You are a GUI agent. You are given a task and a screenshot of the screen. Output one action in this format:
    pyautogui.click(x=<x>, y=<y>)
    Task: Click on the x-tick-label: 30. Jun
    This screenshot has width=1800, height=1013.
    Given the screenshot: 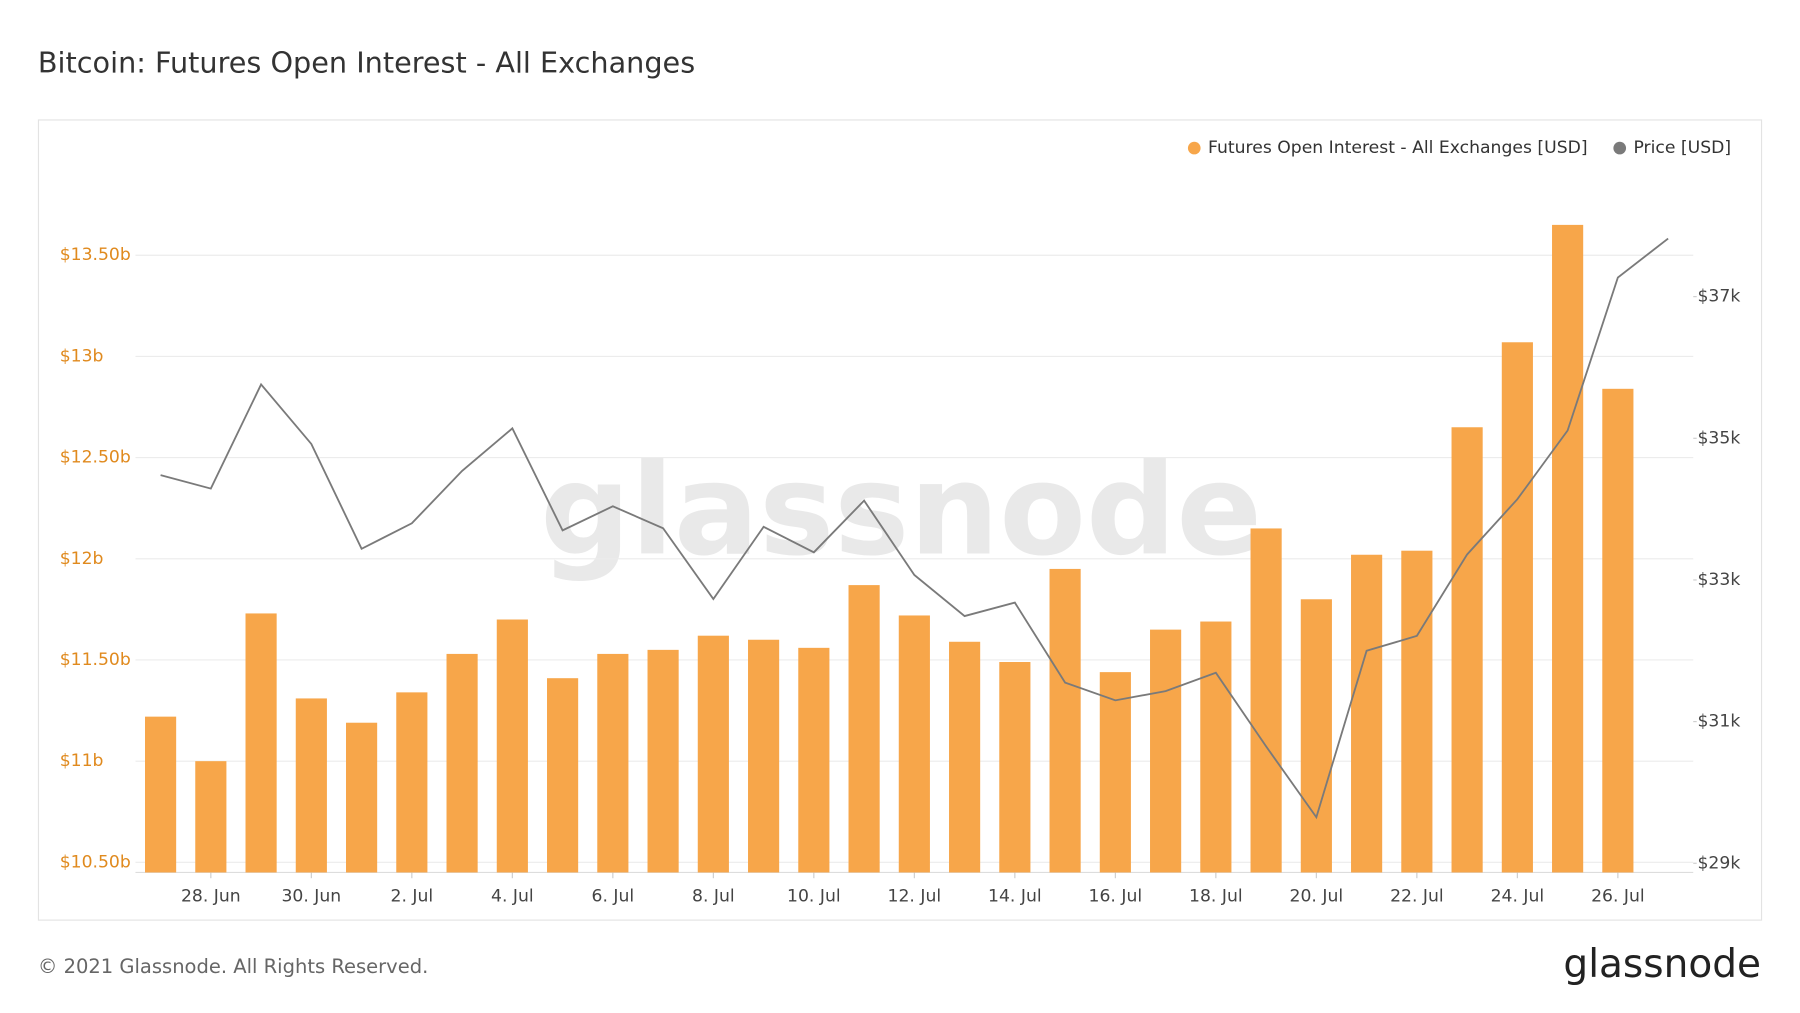 What is the action you would take?
    pyautogui.click(x=311, y=897)
    